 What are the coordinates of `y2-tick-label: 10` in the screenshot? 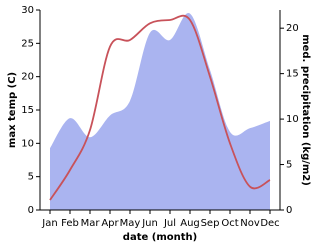 It's located at (292, 119).